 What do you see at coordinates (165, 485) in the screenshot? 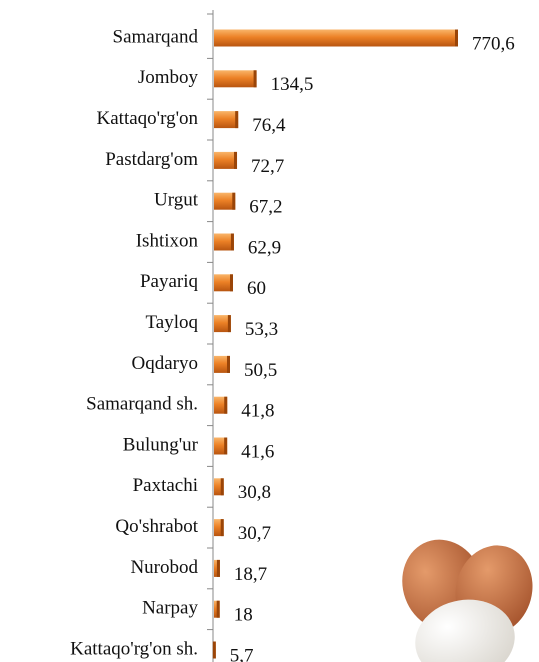
I see `category-label: Paxtachi` at bounding box center [165, 485].